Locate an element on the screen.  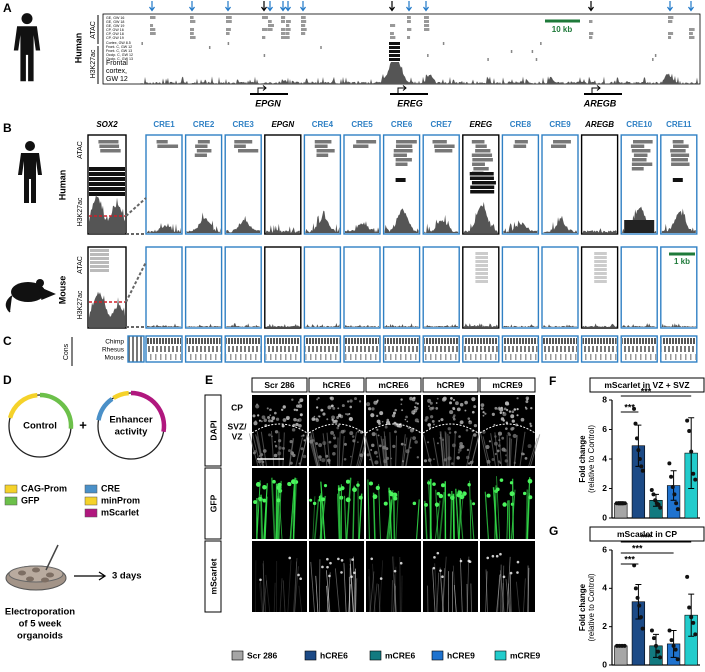
scale-label: 10 kb is located at coordinates (562, 29).